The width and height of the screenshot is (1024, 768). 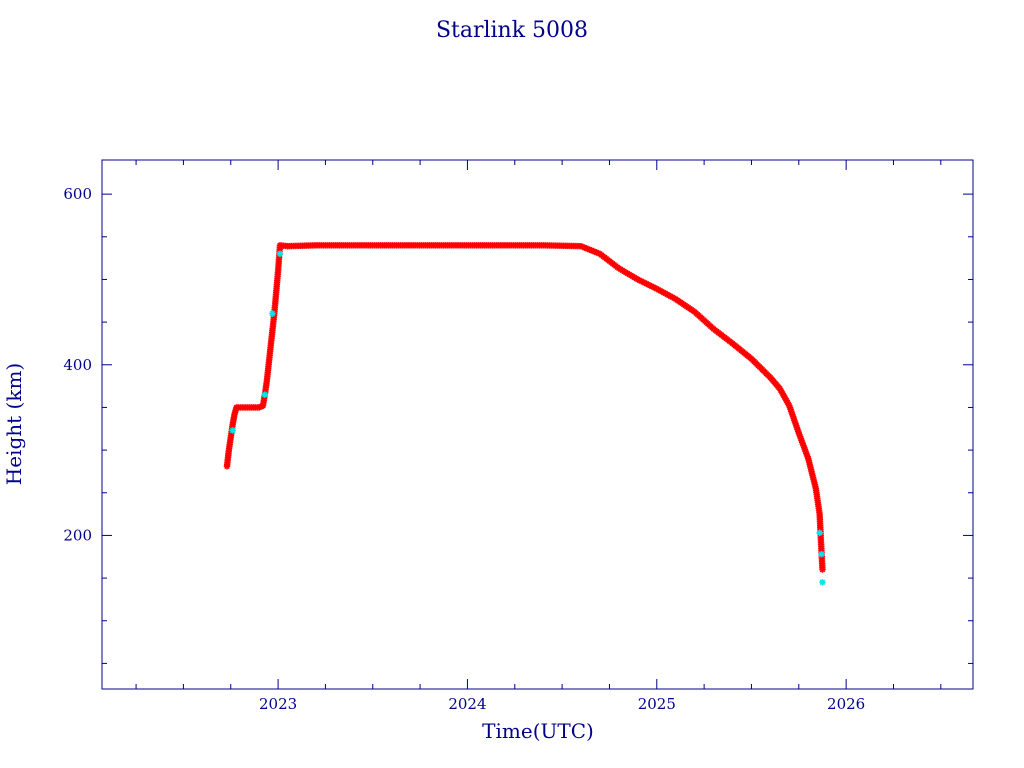 I want to click on x-tick-label: 2026, so click(x=846, y=704).